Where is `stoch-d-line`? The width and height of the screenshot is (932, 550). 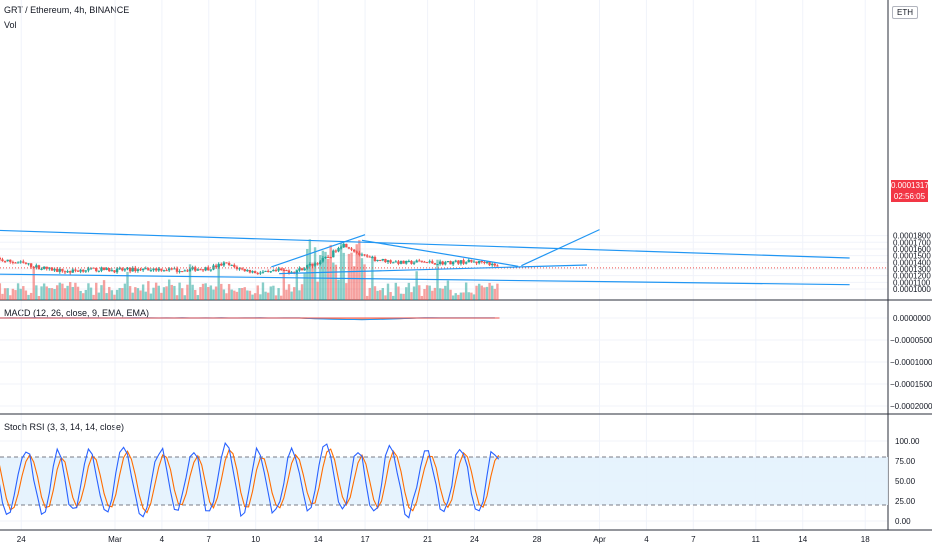 stoch-d-line is located at coordinates (250, 481).